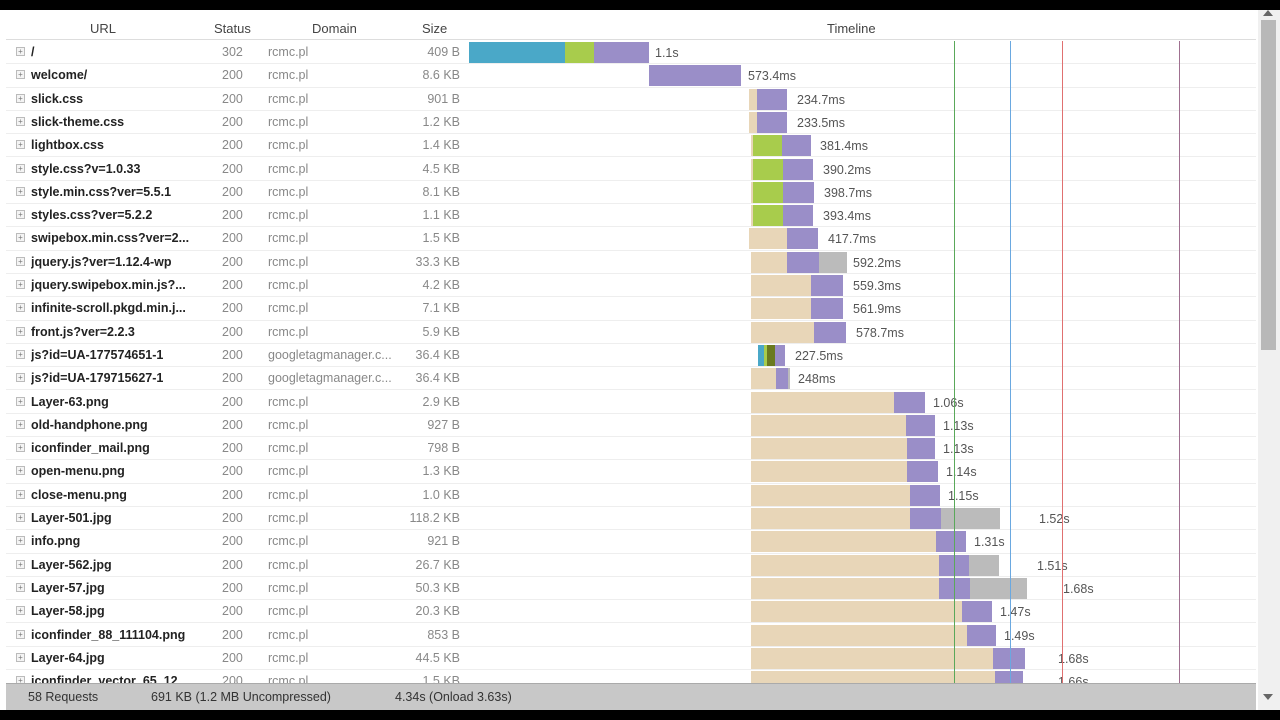 The width and height of the screenshot is (1280, 720). What do you see at coordinates (443, 424) in the screenshot?
I see `request-size: 927 B` at bounding box center [443, 424].